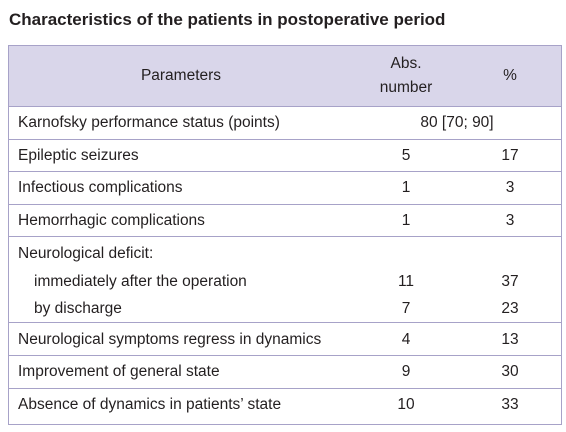 The image size is (566, 432). What do you see at coordinates (285, 155) in the screenshot?
I see `table-row: Epileptic seizures 5 17` at bounding box center [285, 155].